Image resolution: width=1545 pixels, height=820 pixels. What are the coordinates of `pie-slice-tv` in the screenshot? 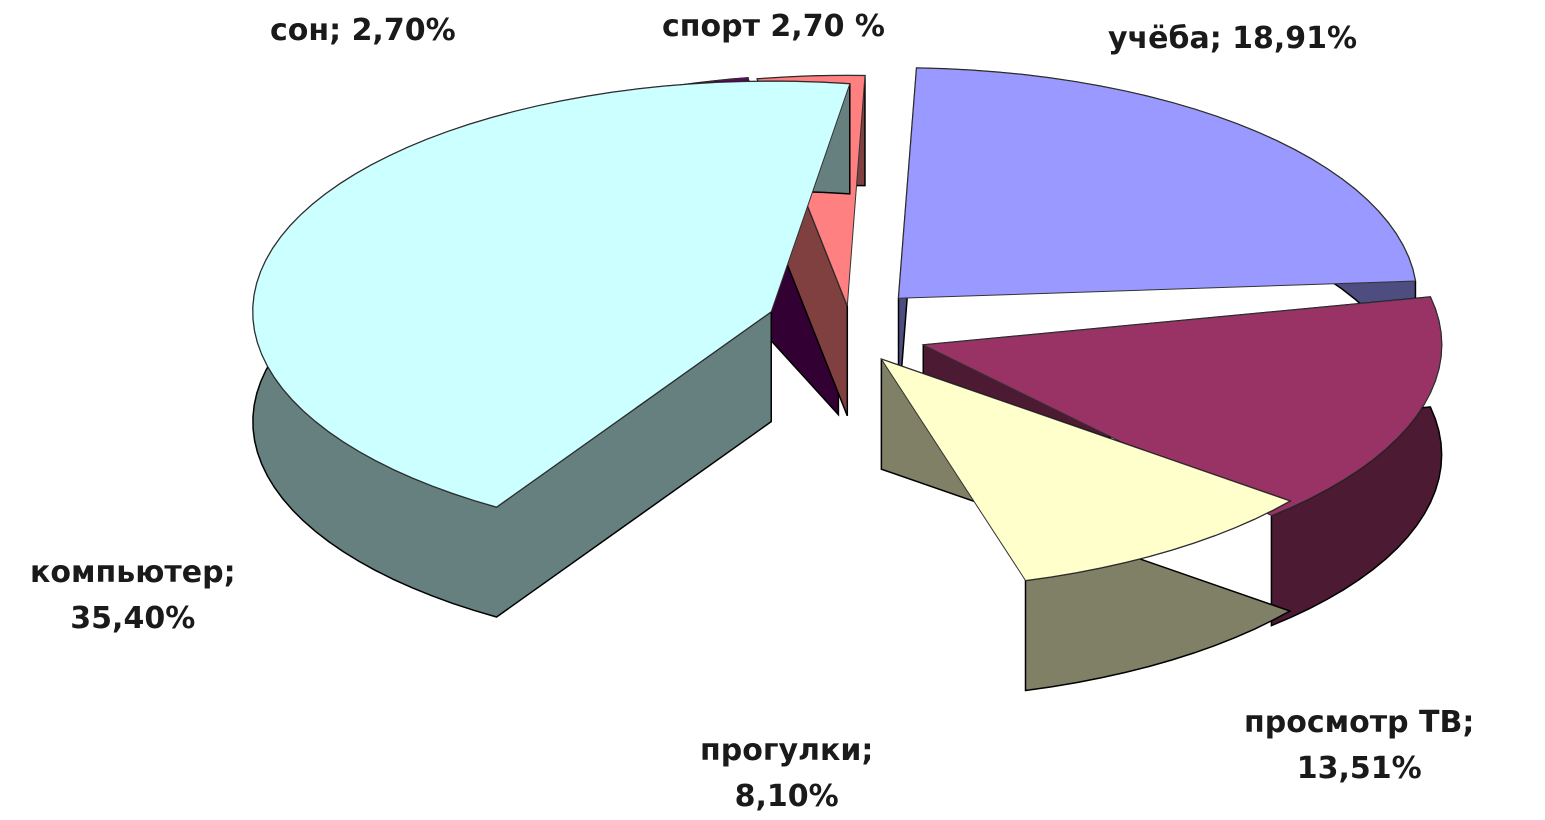 It's located at (1182, 461).